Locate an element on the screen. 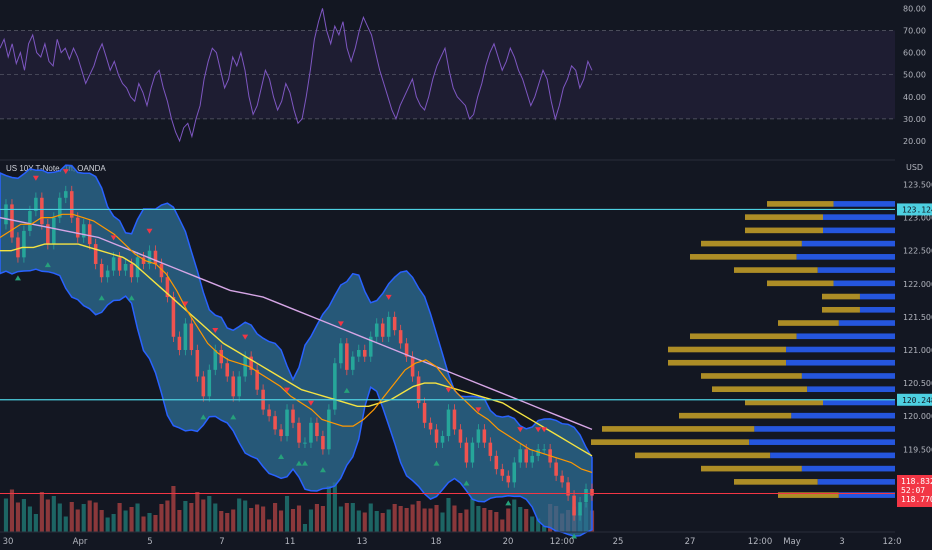  time-axis: 30 Apr 5 7 11 13 18 20 12:00 25 27 12:00 May 3 12:0 is located at coordinates (452, 542).